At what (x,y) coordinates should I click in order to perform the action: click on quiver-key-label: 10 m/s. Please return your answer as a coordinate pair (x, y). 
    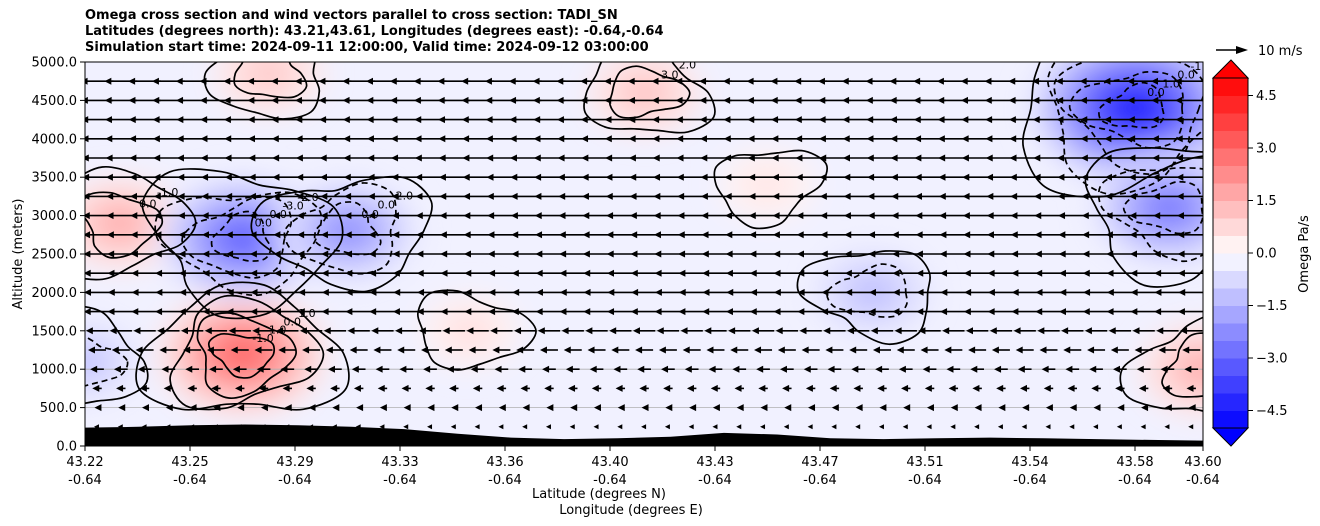
    Looking at the image, I should click on (1280, 51).